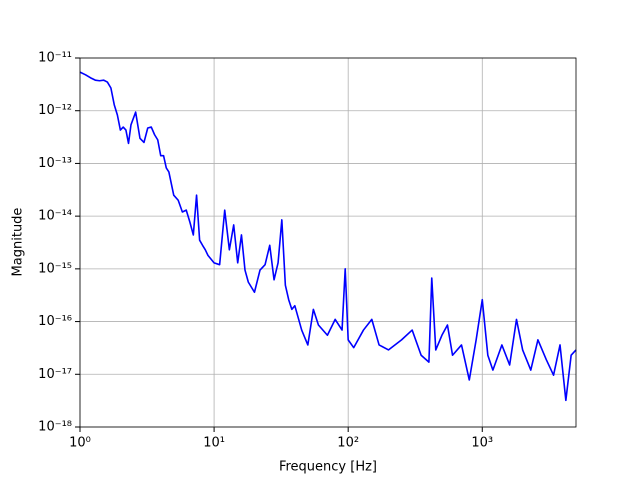  I want to click on y-tick-label: 10⁻¹⁶, so click(55, 321).